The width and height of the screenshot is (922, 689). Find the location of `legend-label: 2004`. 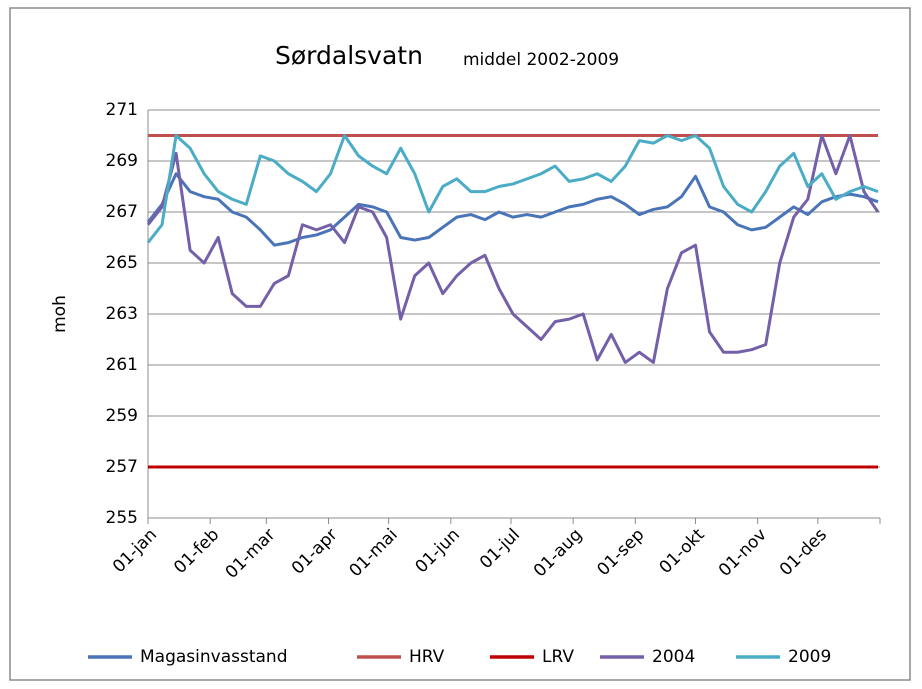

legend-label: 2004 is located at coordinates (673, 657).